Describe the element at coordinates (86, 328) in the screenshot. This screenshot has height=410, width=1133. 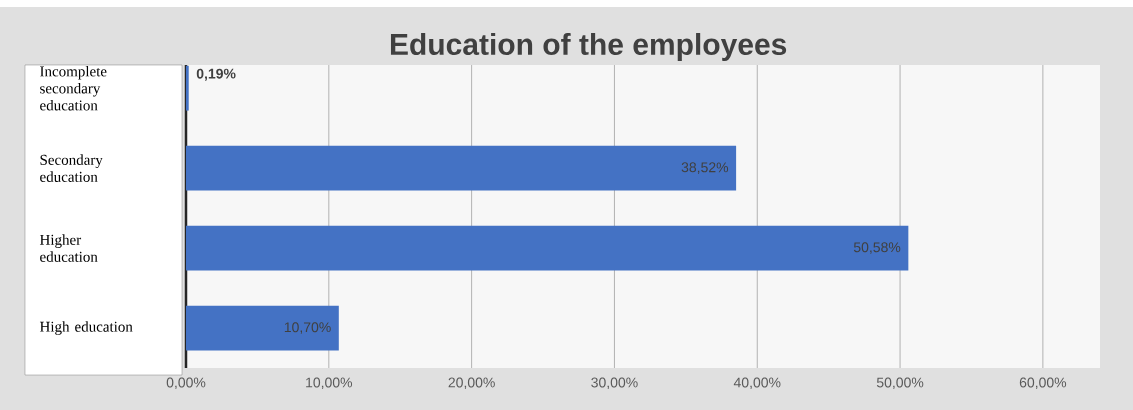
I see `y-tick-label: High education` at that location.